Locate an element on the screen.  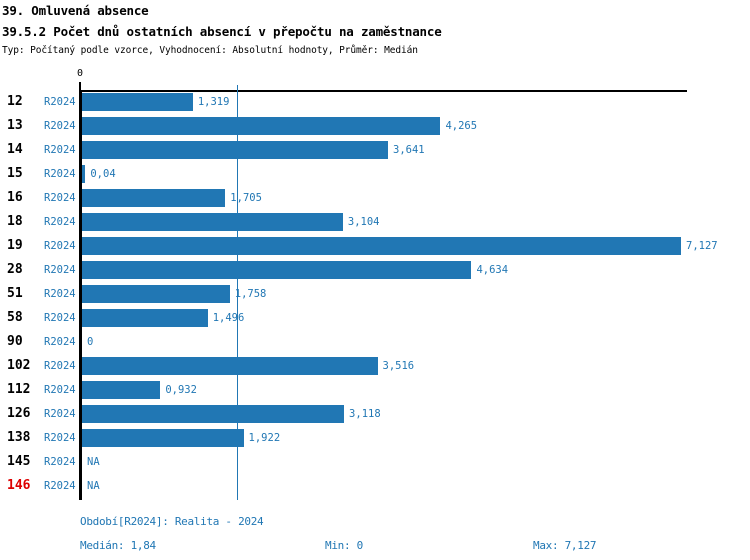
category-label: 13 is located at coordinates (15, 125).